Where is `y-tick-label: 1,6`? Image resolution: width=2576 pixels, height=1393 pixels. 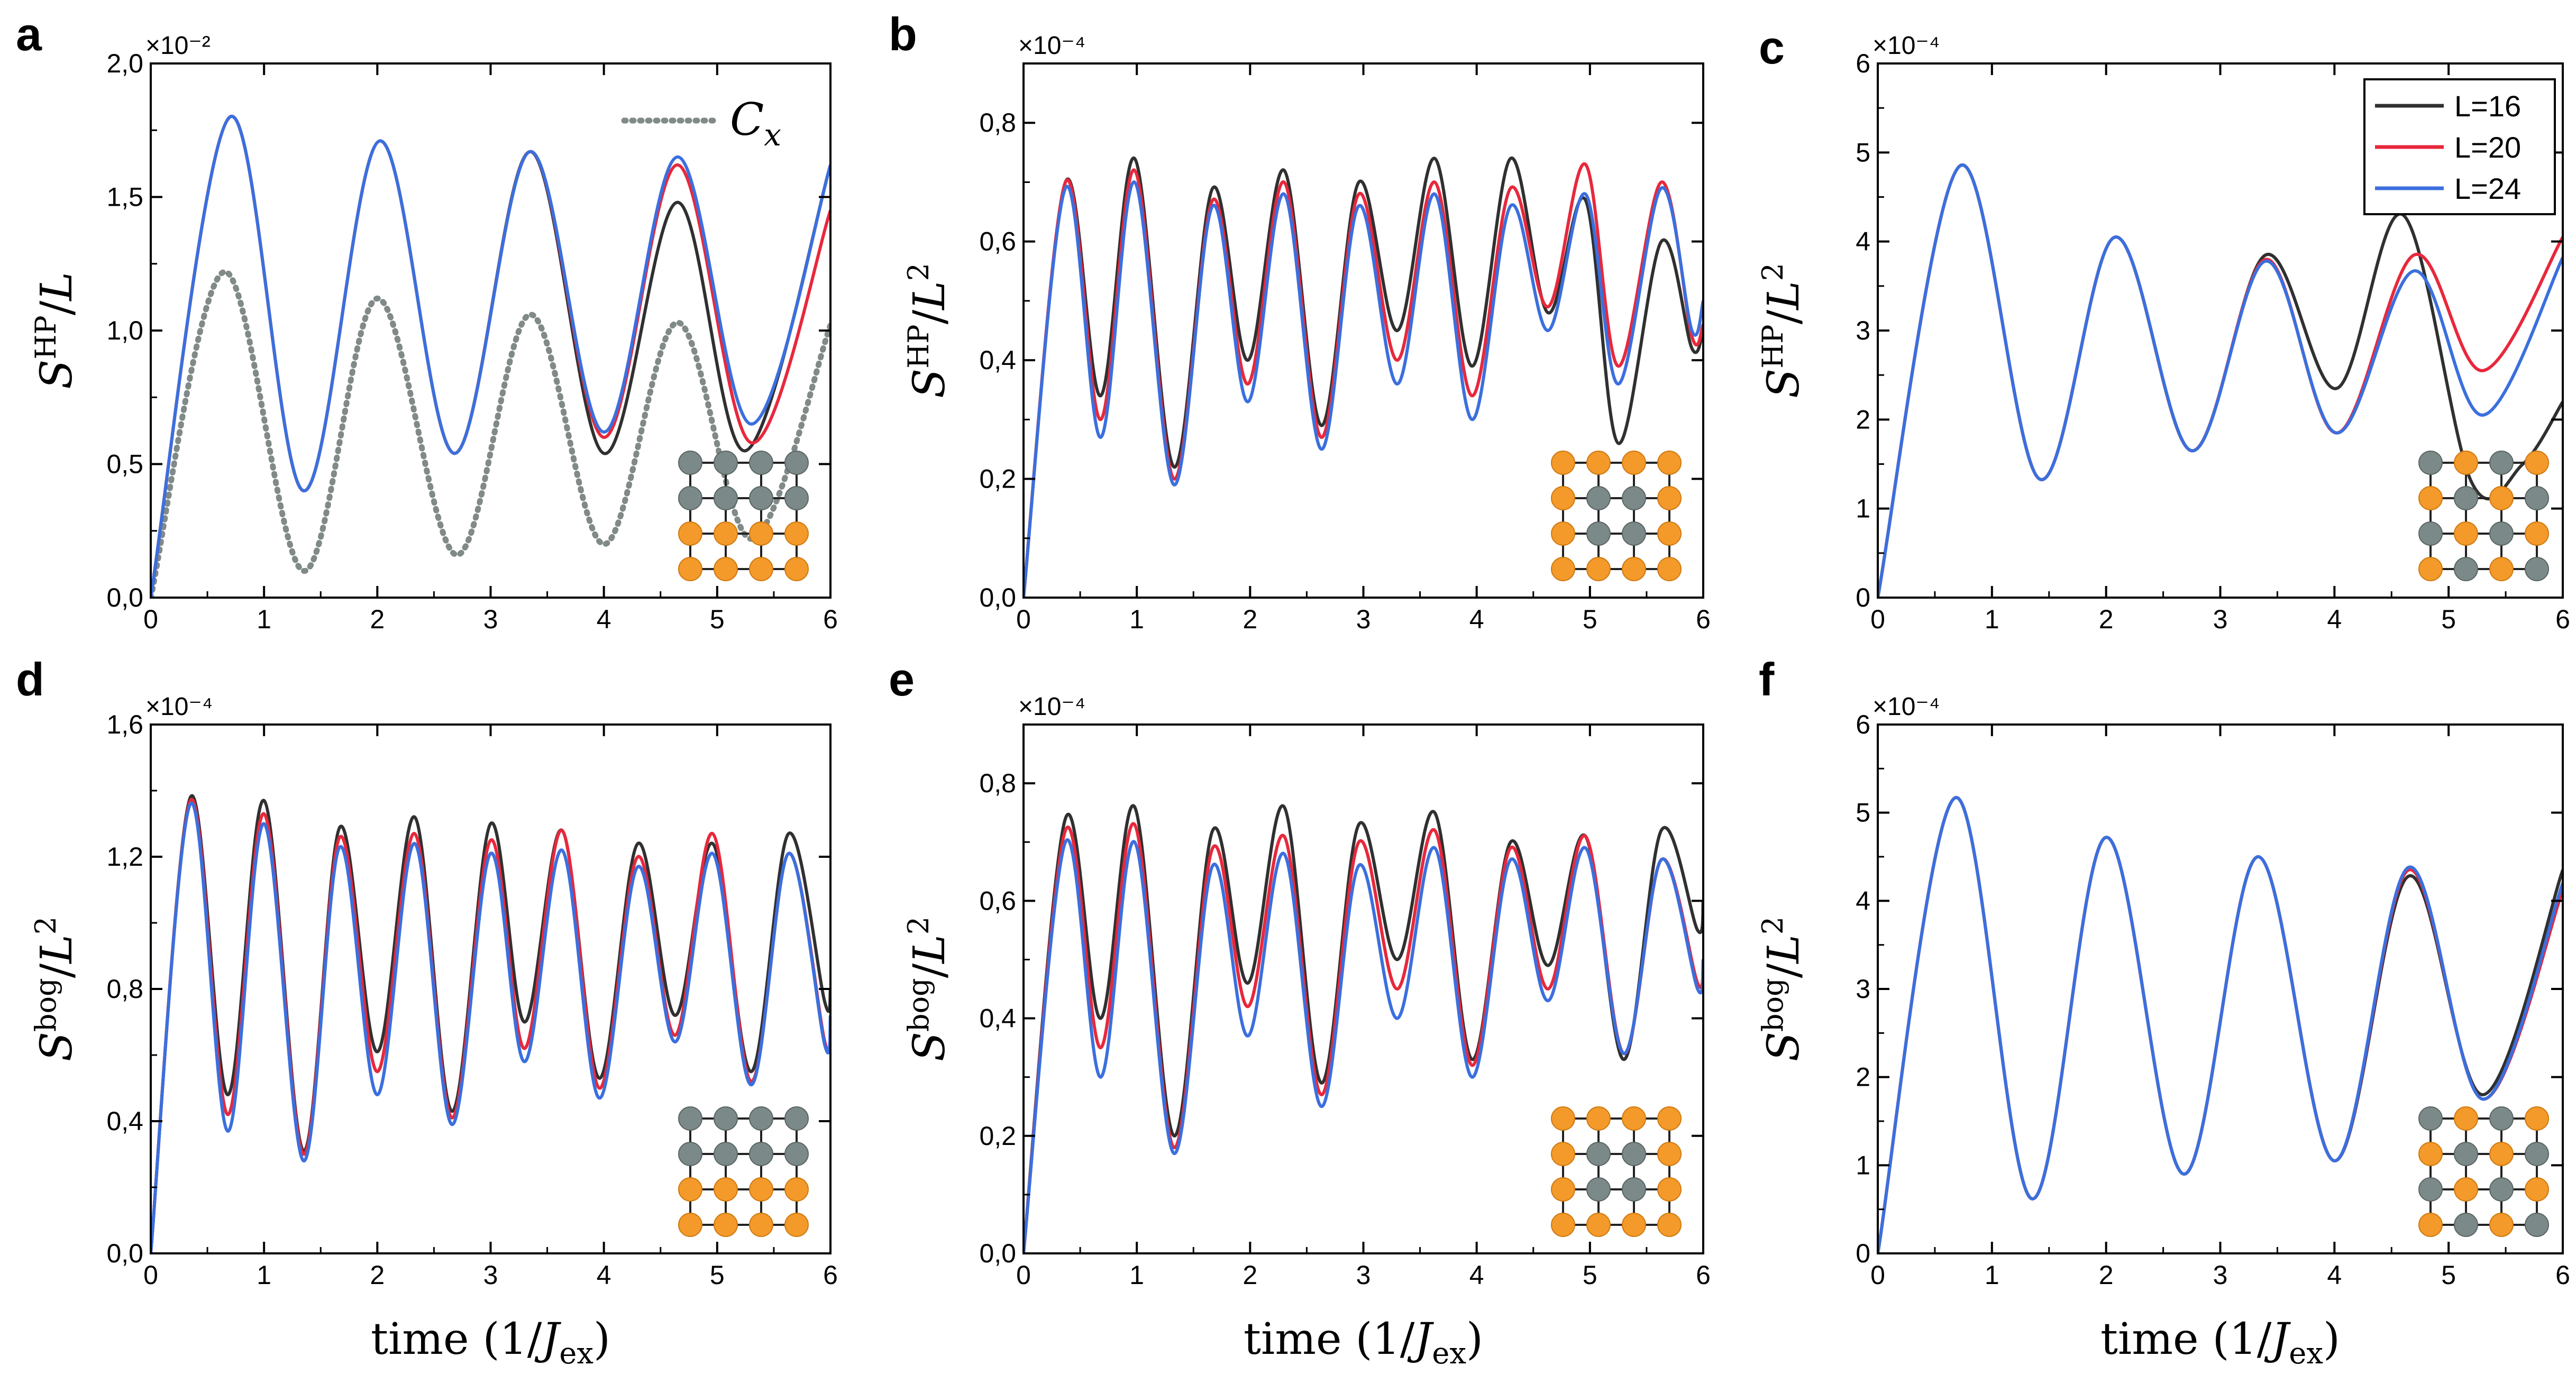 y-tick-label: 1,6 is located at coordinates (124, 724).